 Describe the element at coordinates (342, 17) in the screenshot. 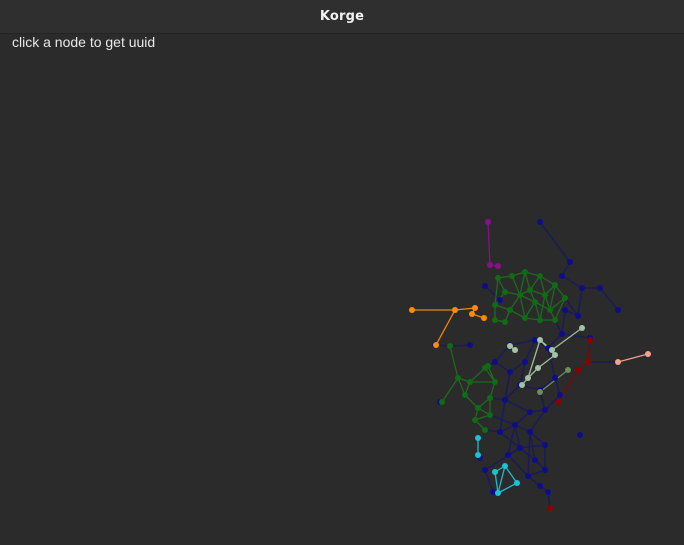

I see `title-bar: Korge` at that location.